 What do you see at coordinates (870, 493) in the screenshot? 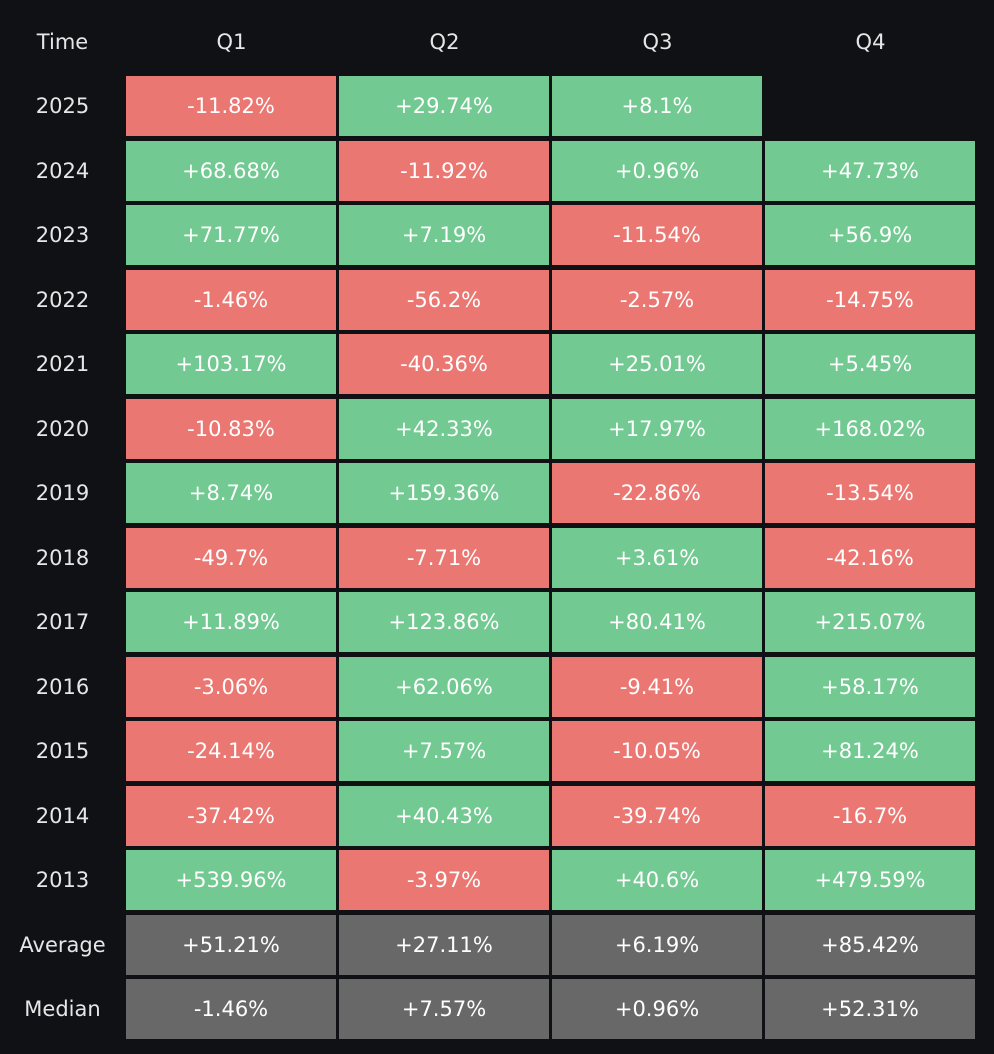
I see `table-cell: -13.54%` at bounding box center [870, 493].